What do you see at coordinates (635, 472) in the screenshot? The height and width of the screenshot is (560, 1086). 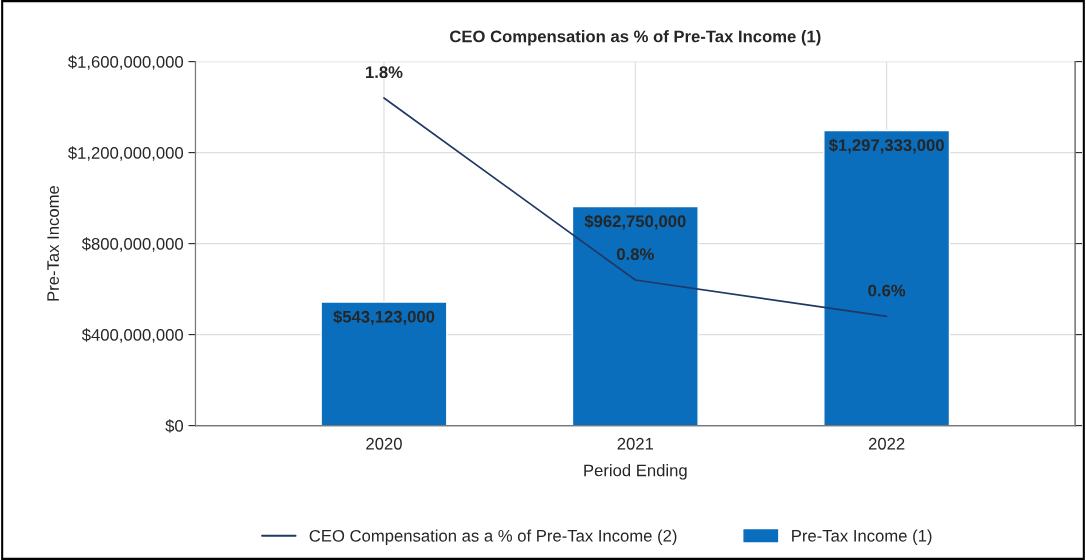 I see `x-axis-title: Period Ending` at bounding box center [635, 472].